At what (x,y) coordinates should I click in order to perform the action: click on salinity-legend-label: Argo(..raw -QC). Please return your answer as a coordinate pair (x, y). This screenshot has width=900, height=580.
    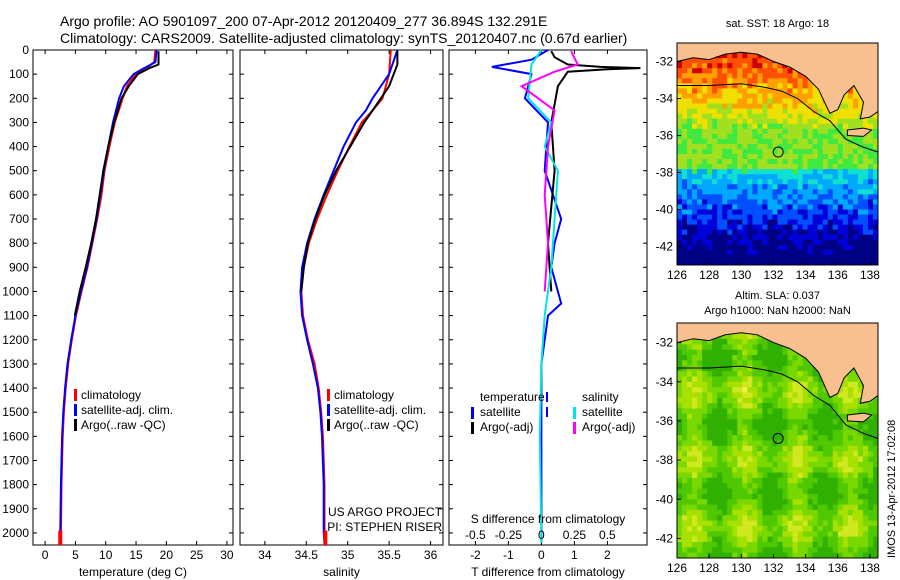
    Looking at the image, I should click on (376, 425).